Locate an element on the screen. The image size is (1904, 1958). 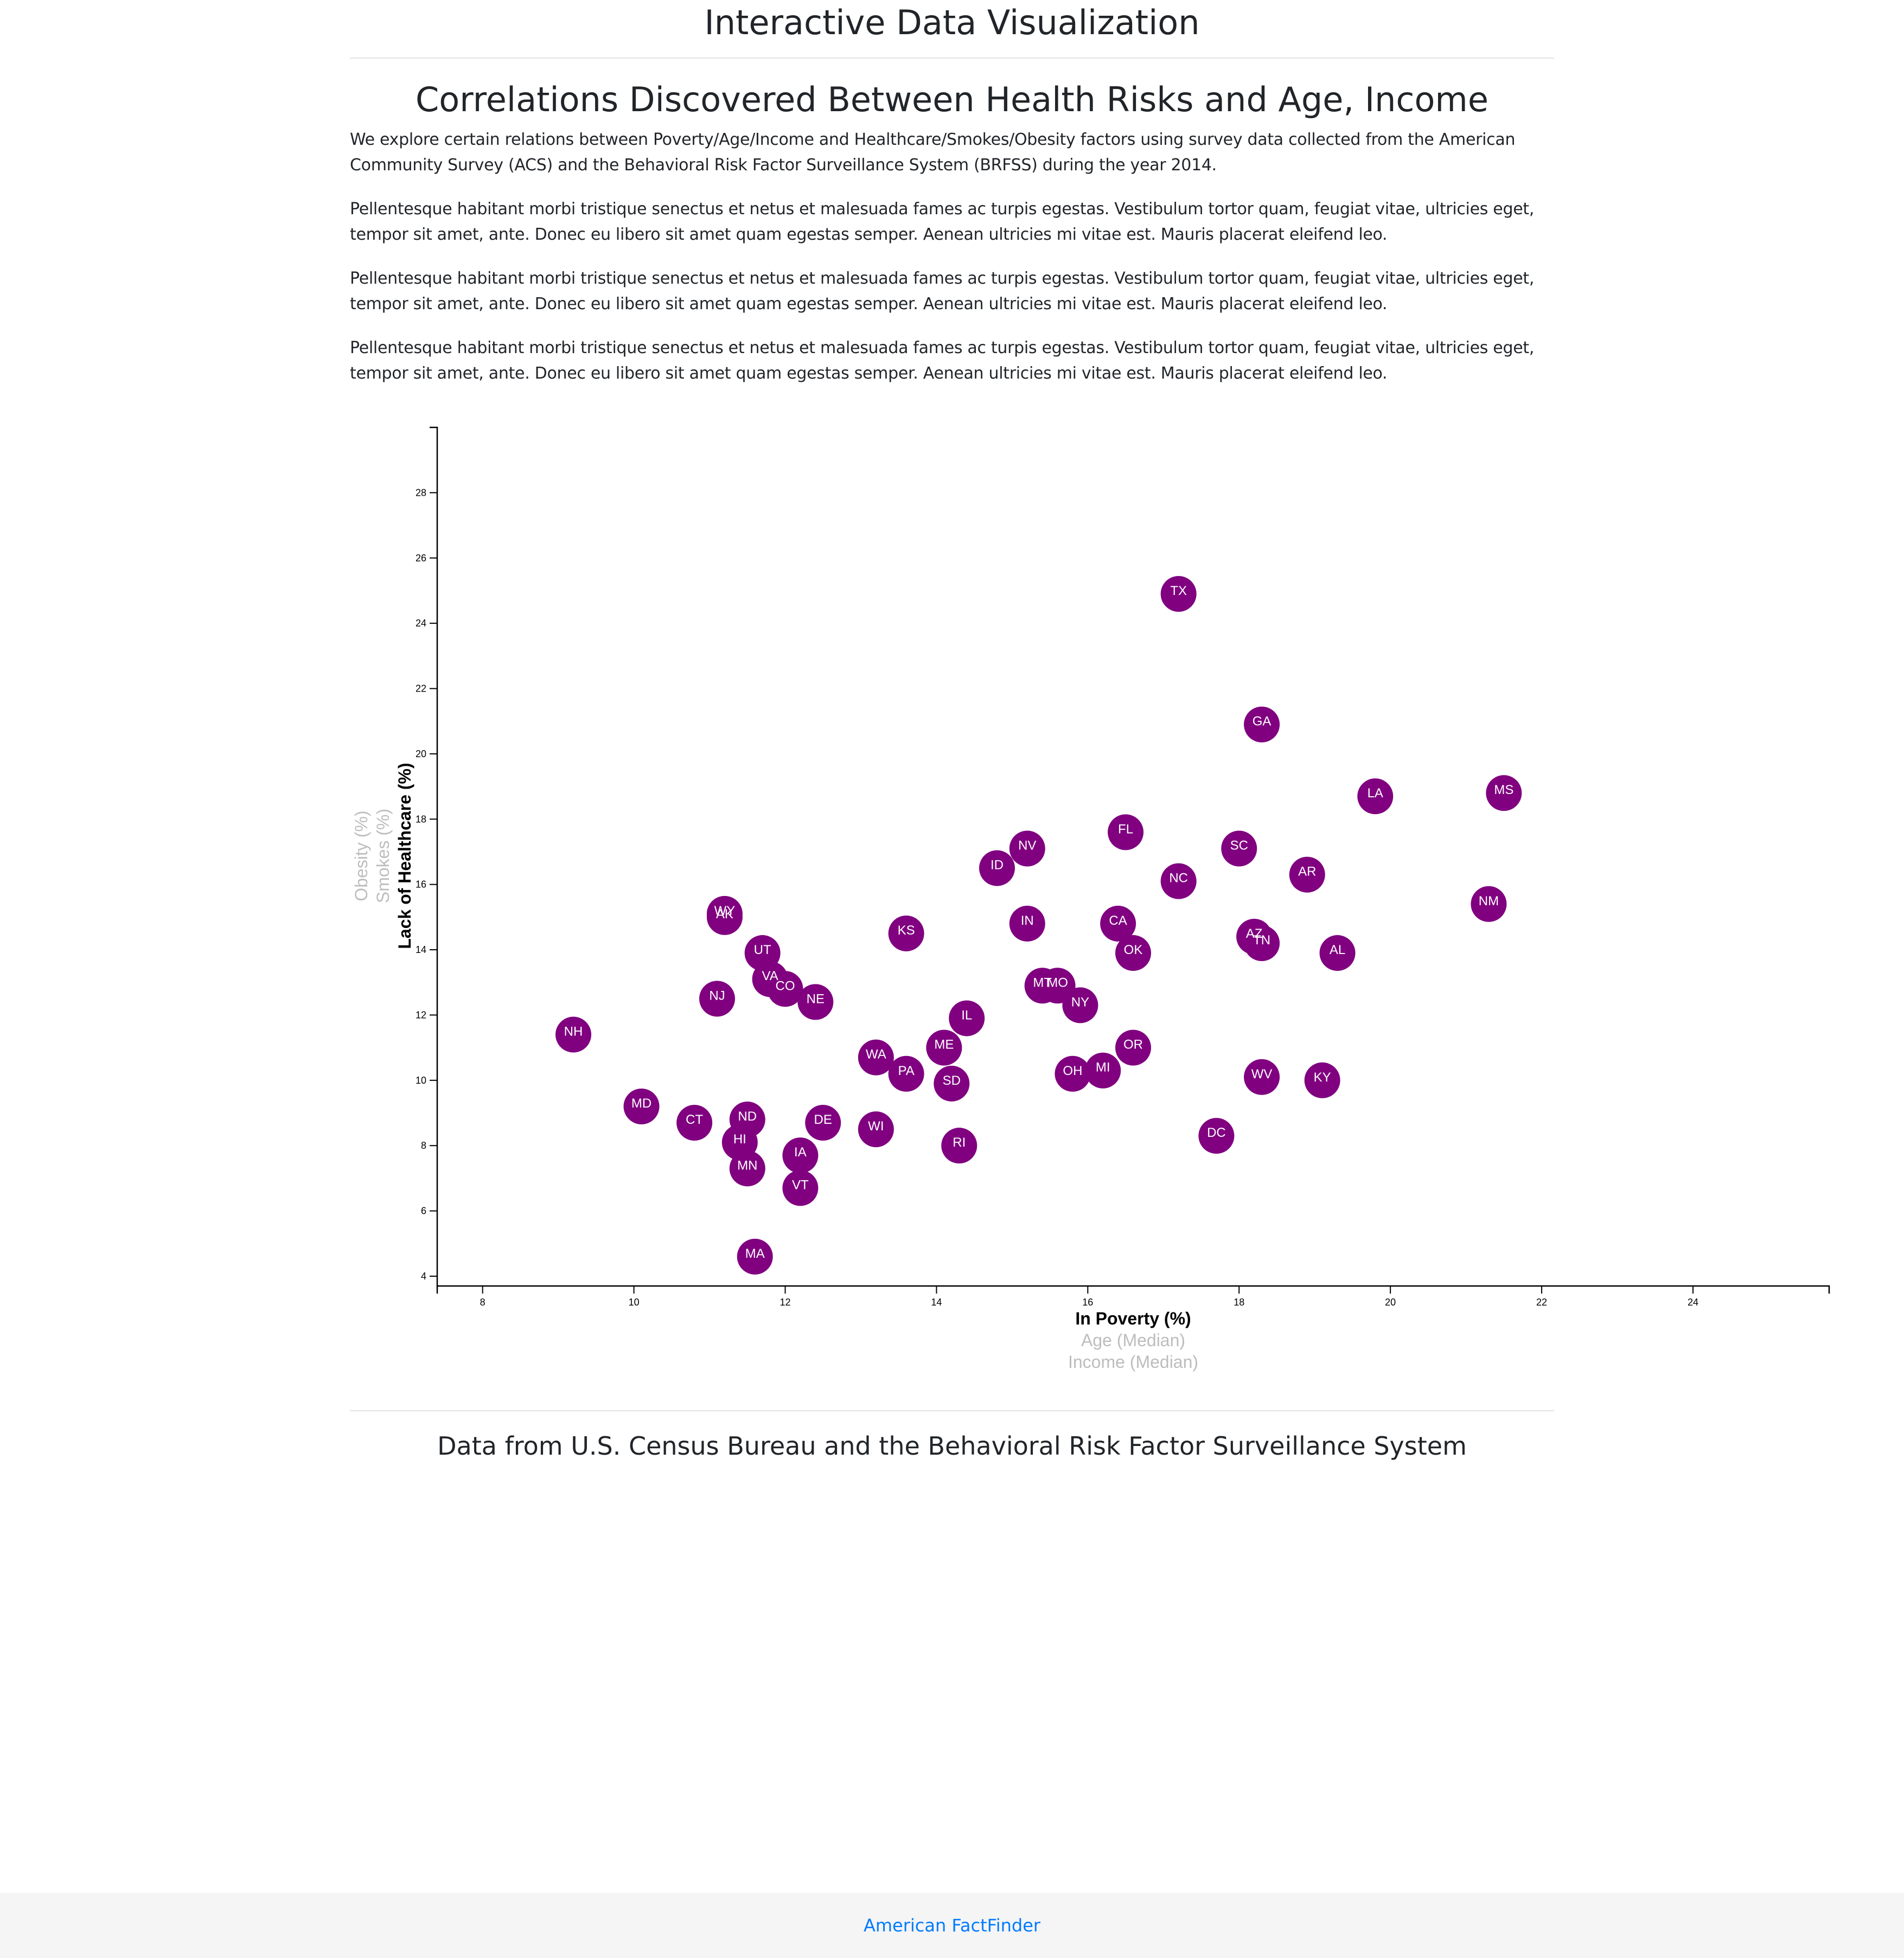
state-abbr-label: AL is located at coordinates (1337, 950).